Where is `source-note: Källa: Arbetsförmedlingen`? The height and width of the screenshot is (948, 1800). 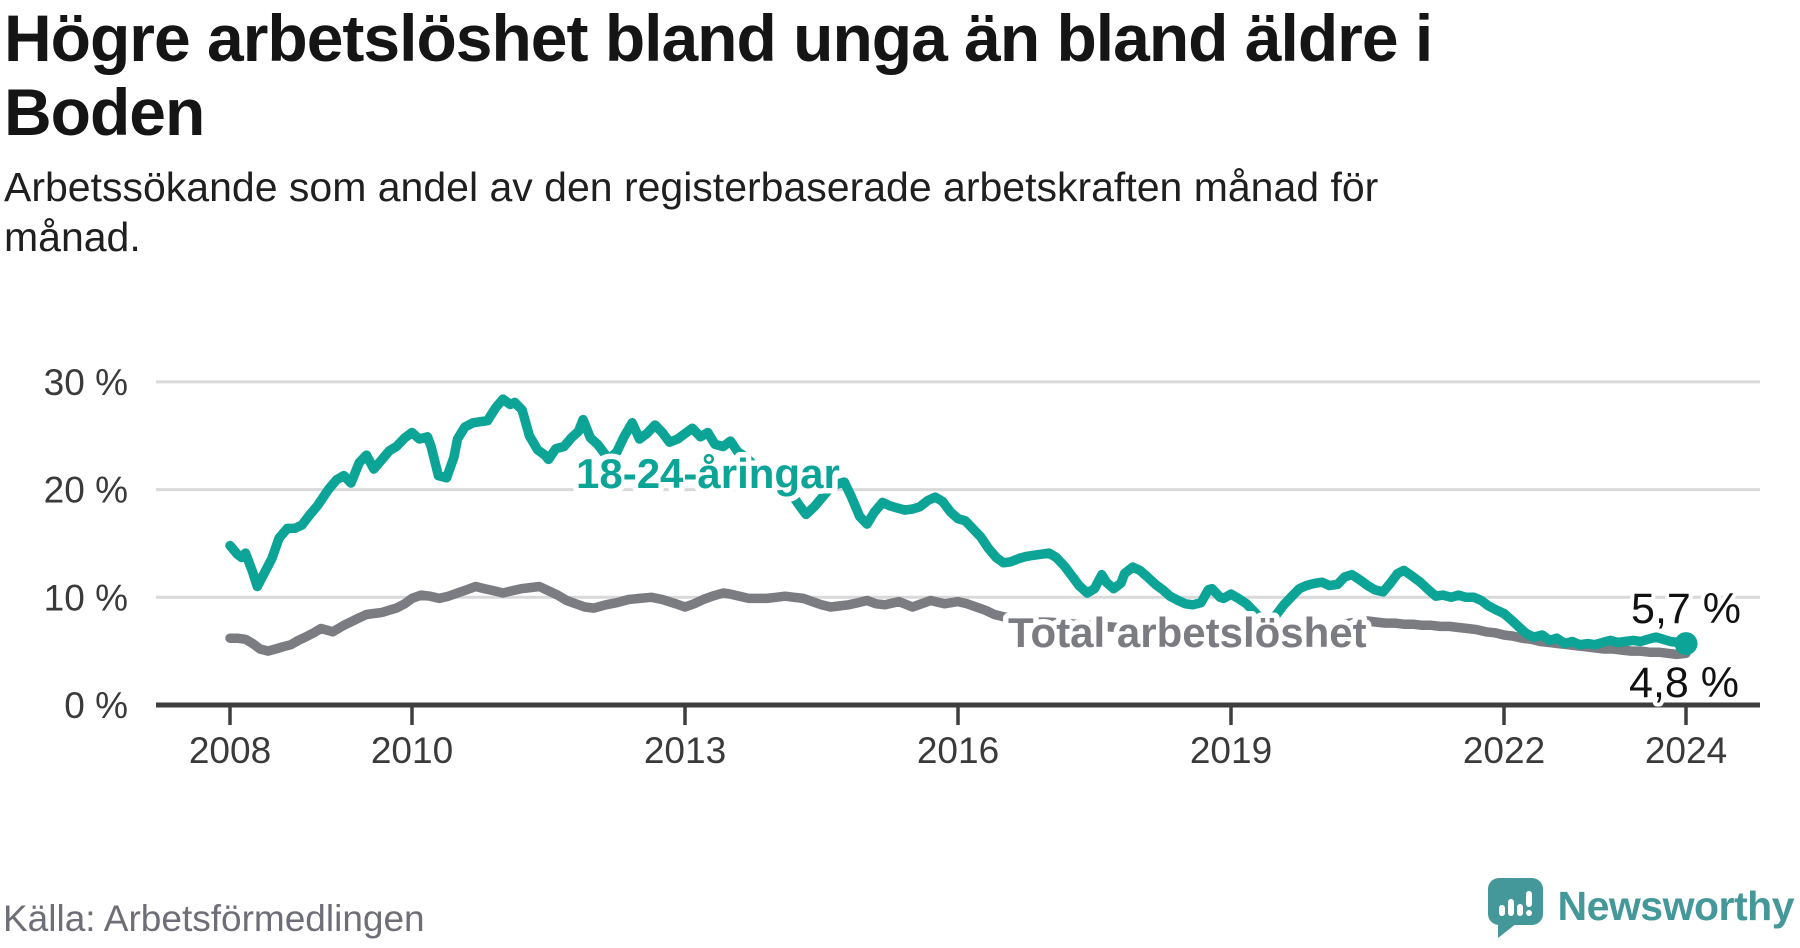 source-note: Källa: Arbetsförmedlingen is located at coordinates (214, 918).